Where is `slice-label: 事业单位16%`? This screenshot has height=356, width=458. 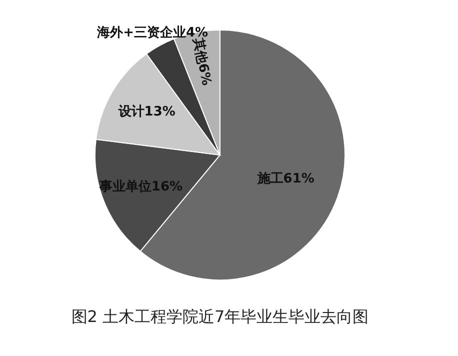 slice-label: 事业单位16% is located at coordinates (140, 186).